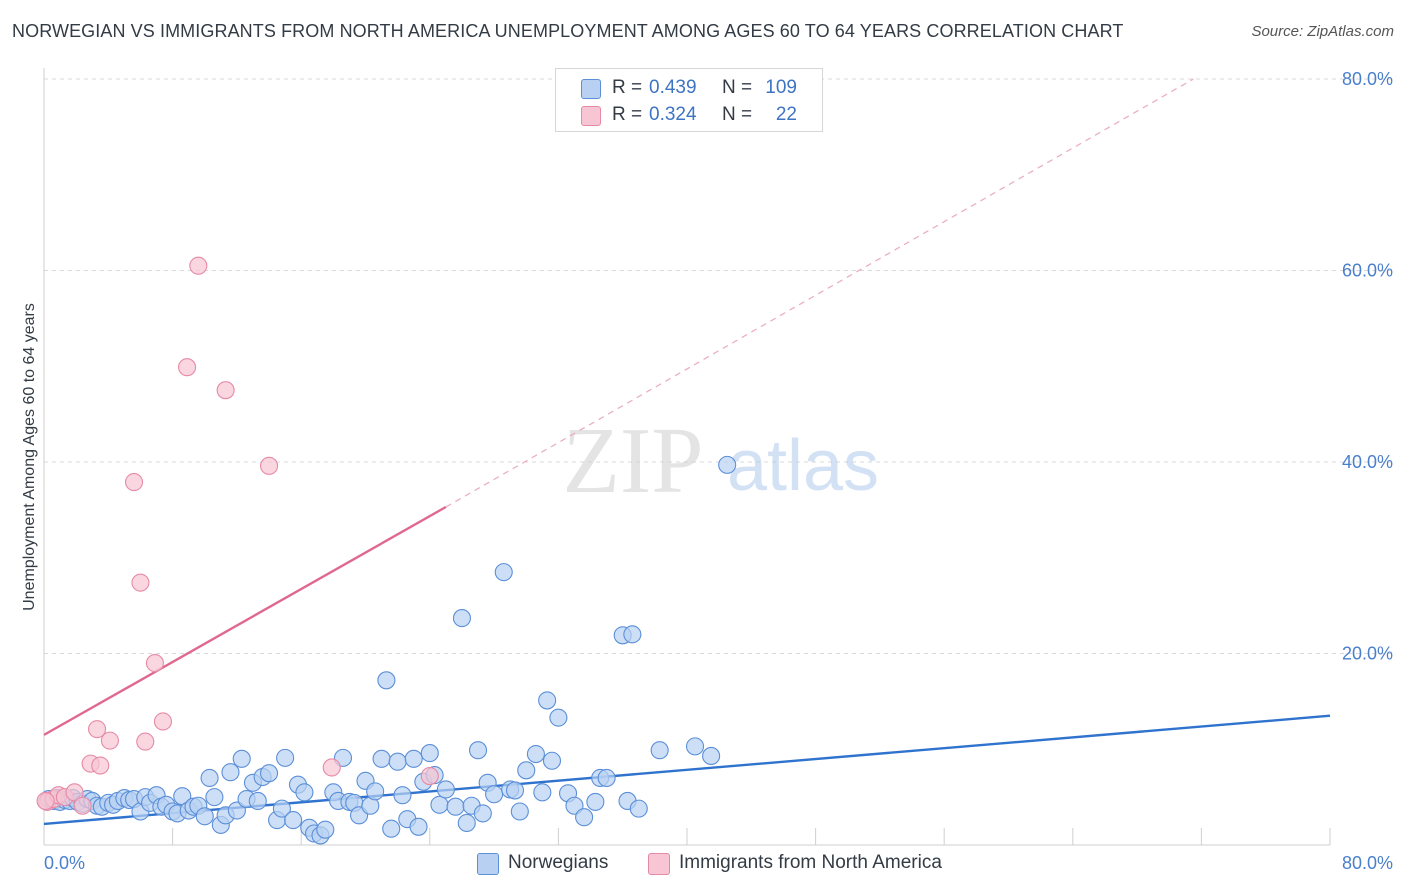 The image size is (1406, 892). What do you see at coordinates (781, 87) in the screenshot?
I see `legend-n-value: 109` at bounding box center [781, 87].